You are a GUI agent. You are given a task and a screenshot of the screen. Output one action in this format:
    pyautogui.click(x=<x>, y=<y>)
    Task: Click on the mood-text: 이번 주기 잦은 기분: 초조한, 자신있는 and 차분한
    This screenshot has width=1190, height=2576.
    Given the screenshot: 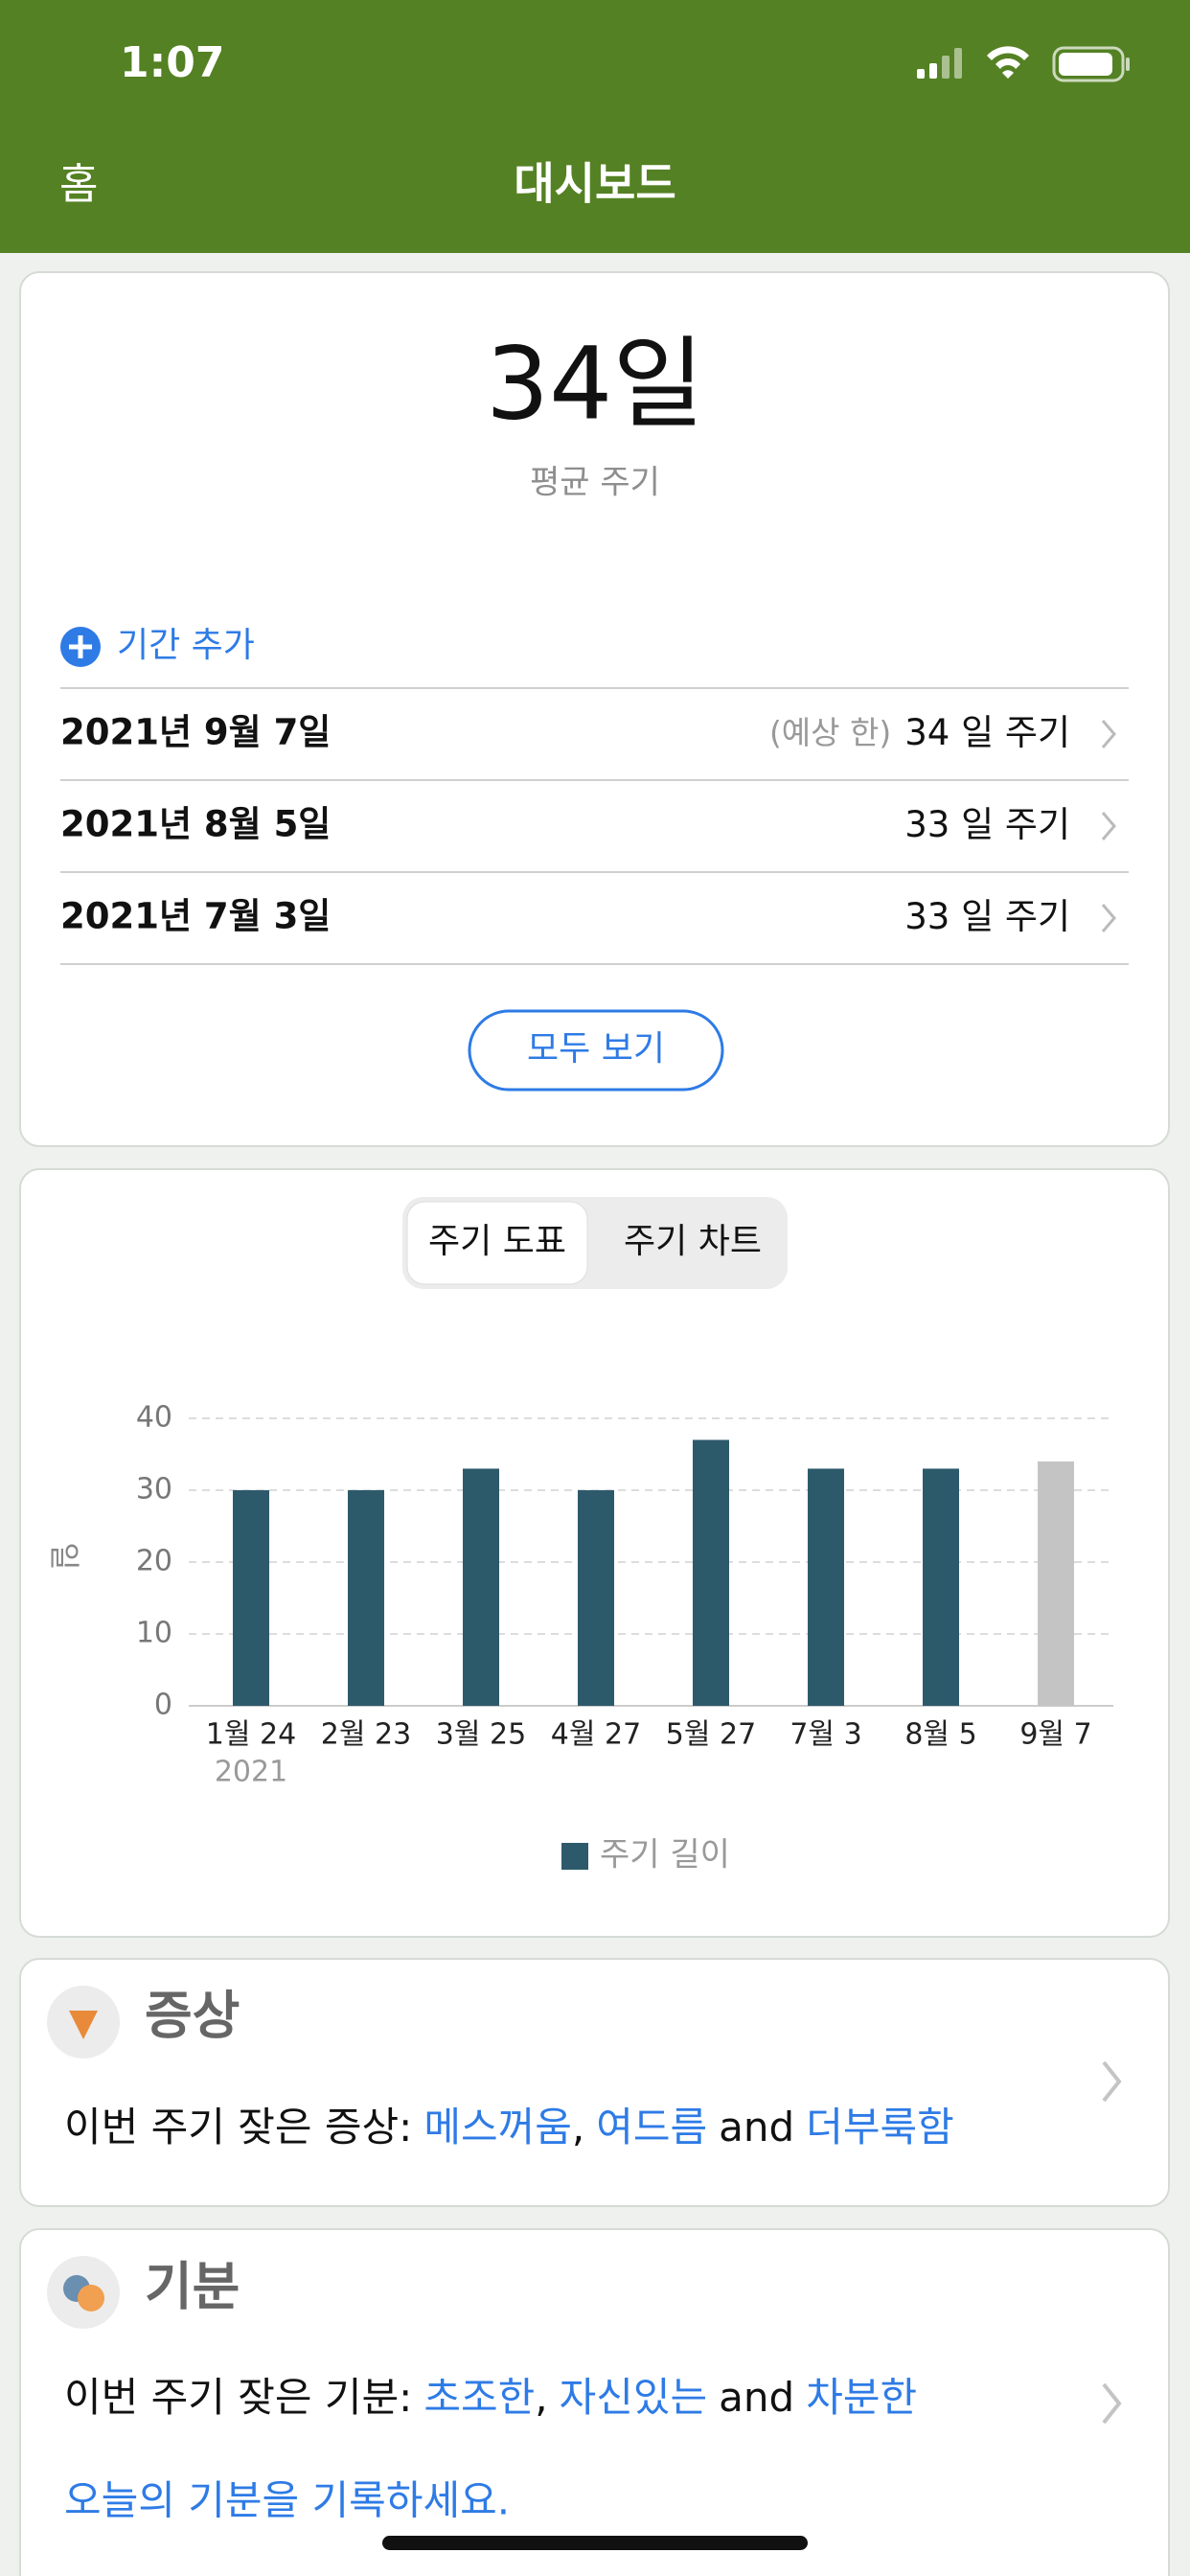 What is the action you would take?
    pyautogui.click(x=491, y=2397)
    